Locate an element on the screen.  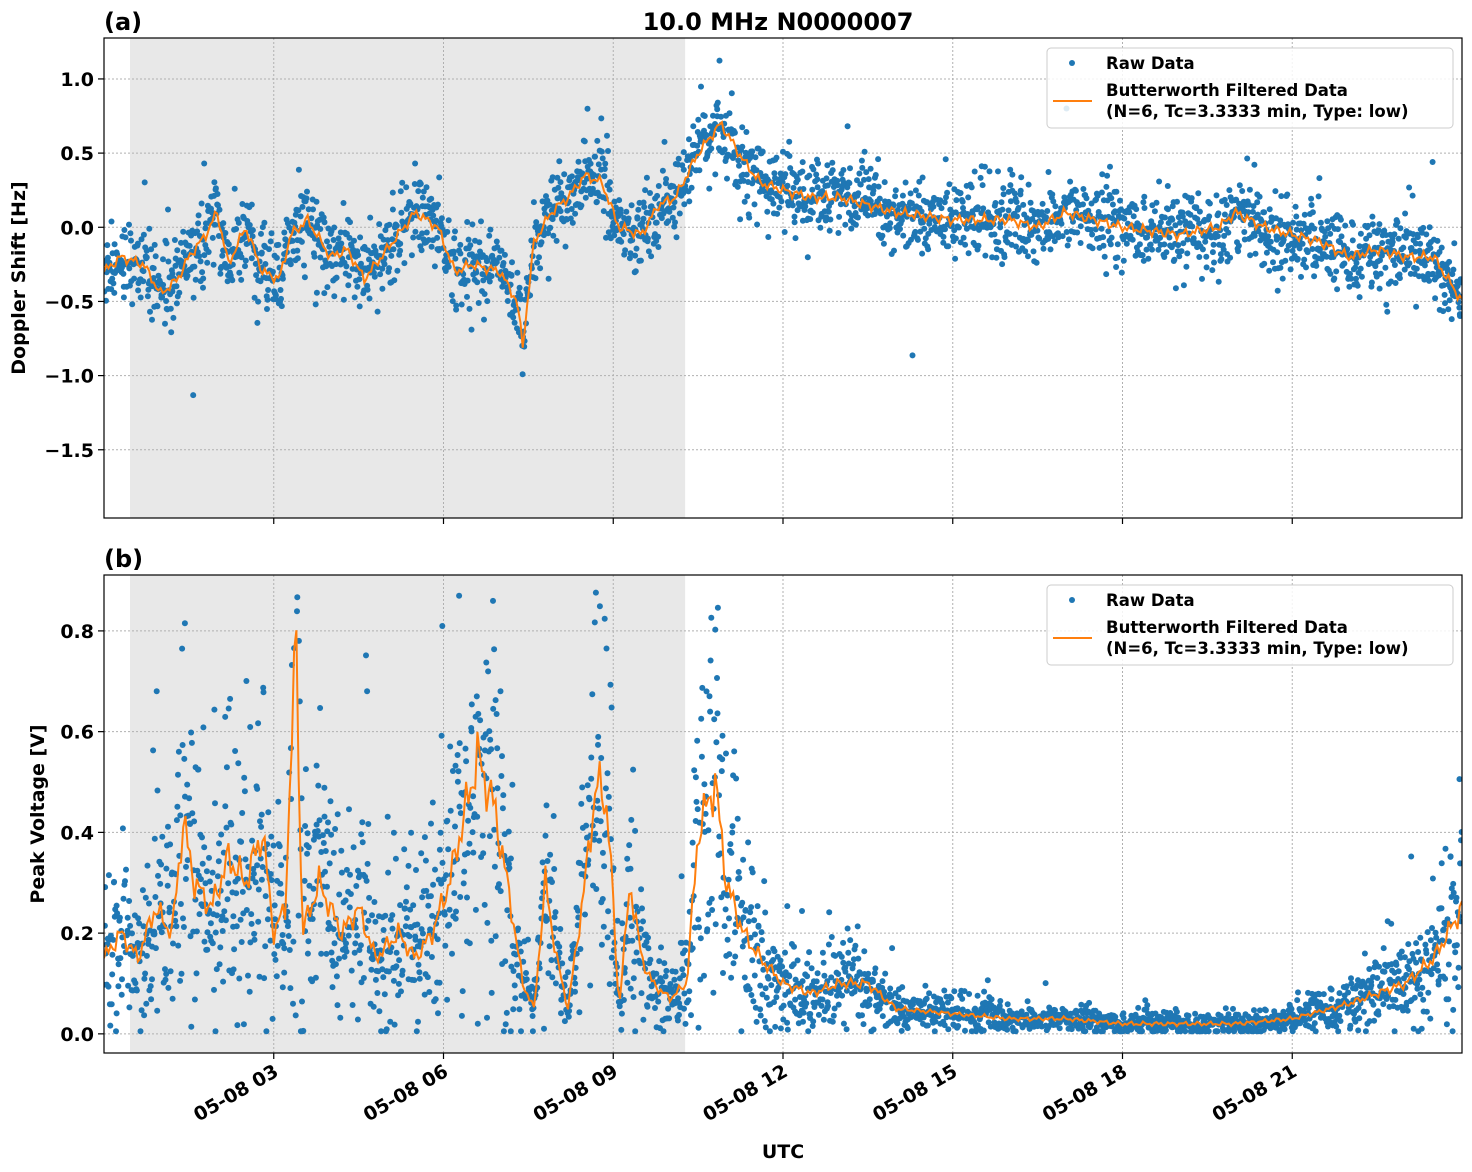
legend-entry: Raw Data is located at coordinates (1150, 63).